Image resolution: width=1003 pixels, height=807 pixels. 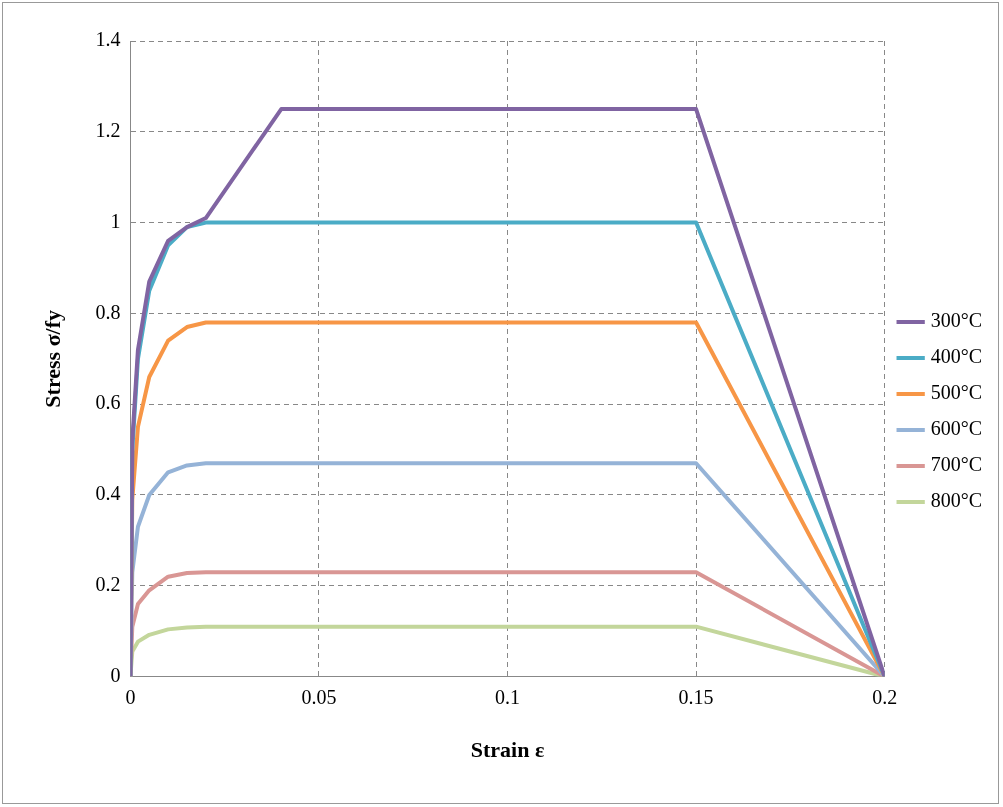 I want to click on y-tick-label: 1.4, so click(x=108, y=39).